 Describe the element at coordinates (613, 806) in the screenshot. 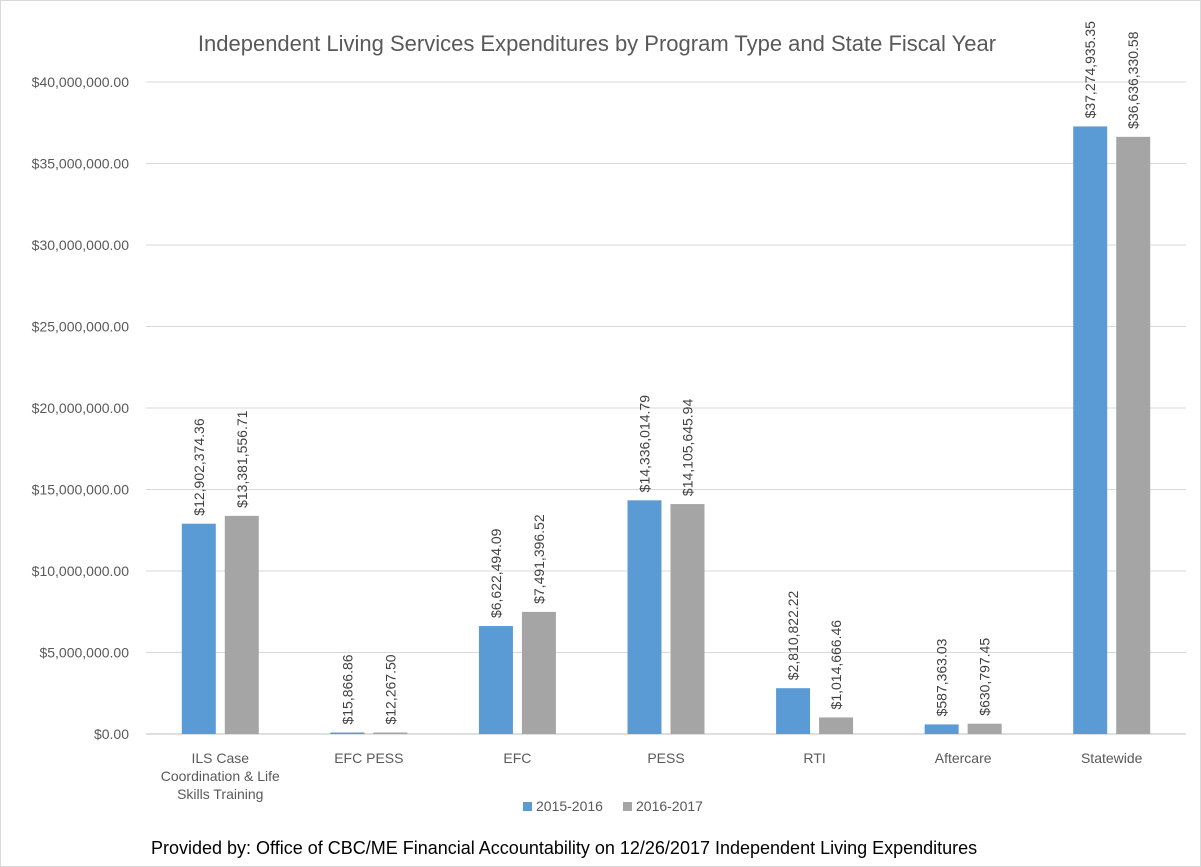

I see `legend: 2015-2016 2016-2017` at that location.